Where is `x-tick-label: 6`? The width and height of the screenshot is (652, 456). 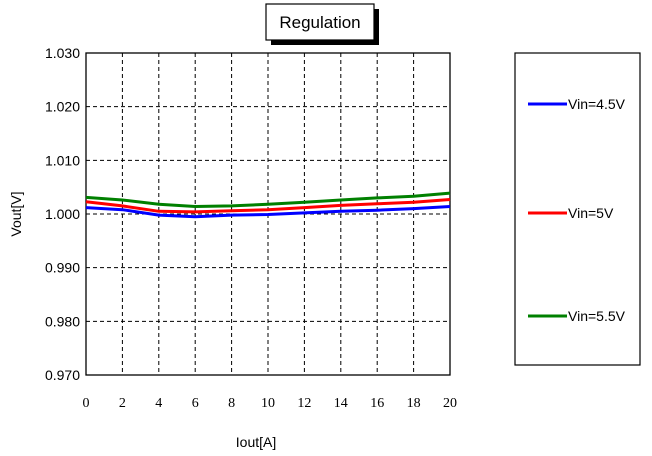 x-tick-label: 6 is located at coordinates (195, 403).